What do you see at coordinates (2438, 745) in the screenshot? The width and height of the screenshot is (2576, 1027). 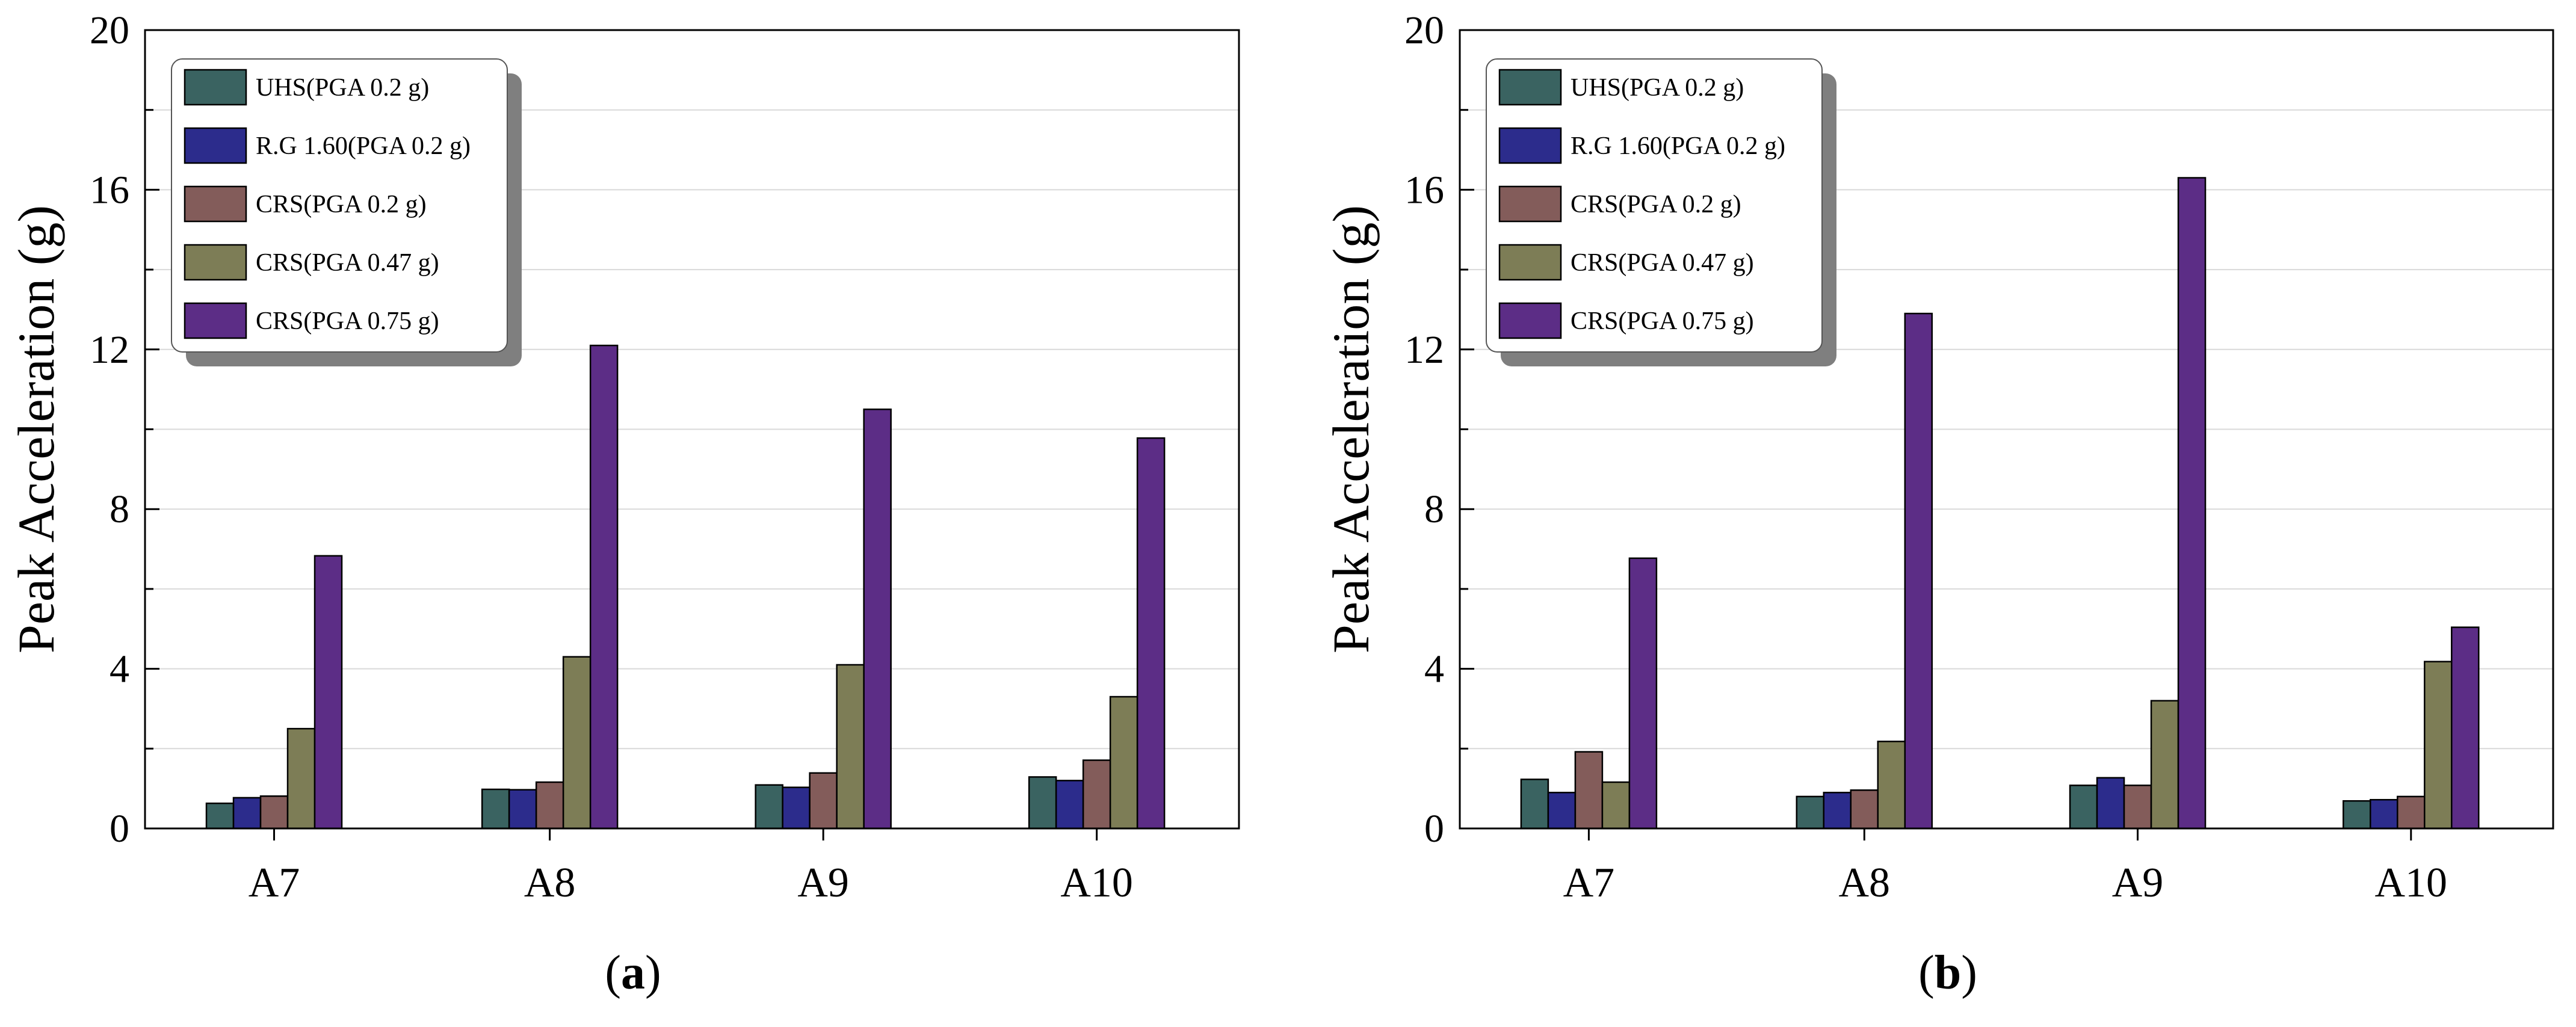 I see `bar-b-A10-s3` at bounding box center [2438, 745].